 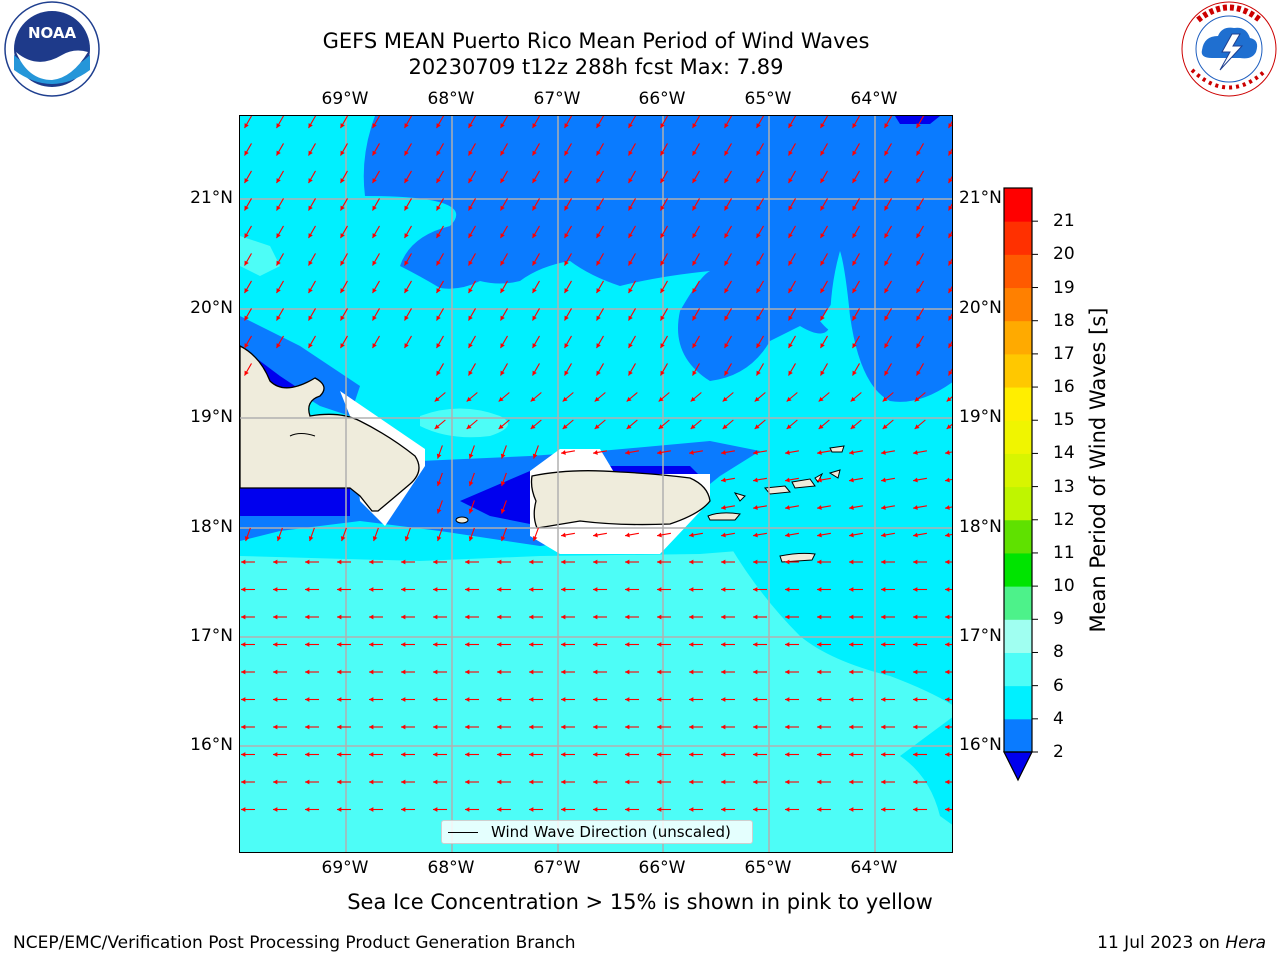 I want to click on footer-host: Hera, so click(x=1245, y=943).